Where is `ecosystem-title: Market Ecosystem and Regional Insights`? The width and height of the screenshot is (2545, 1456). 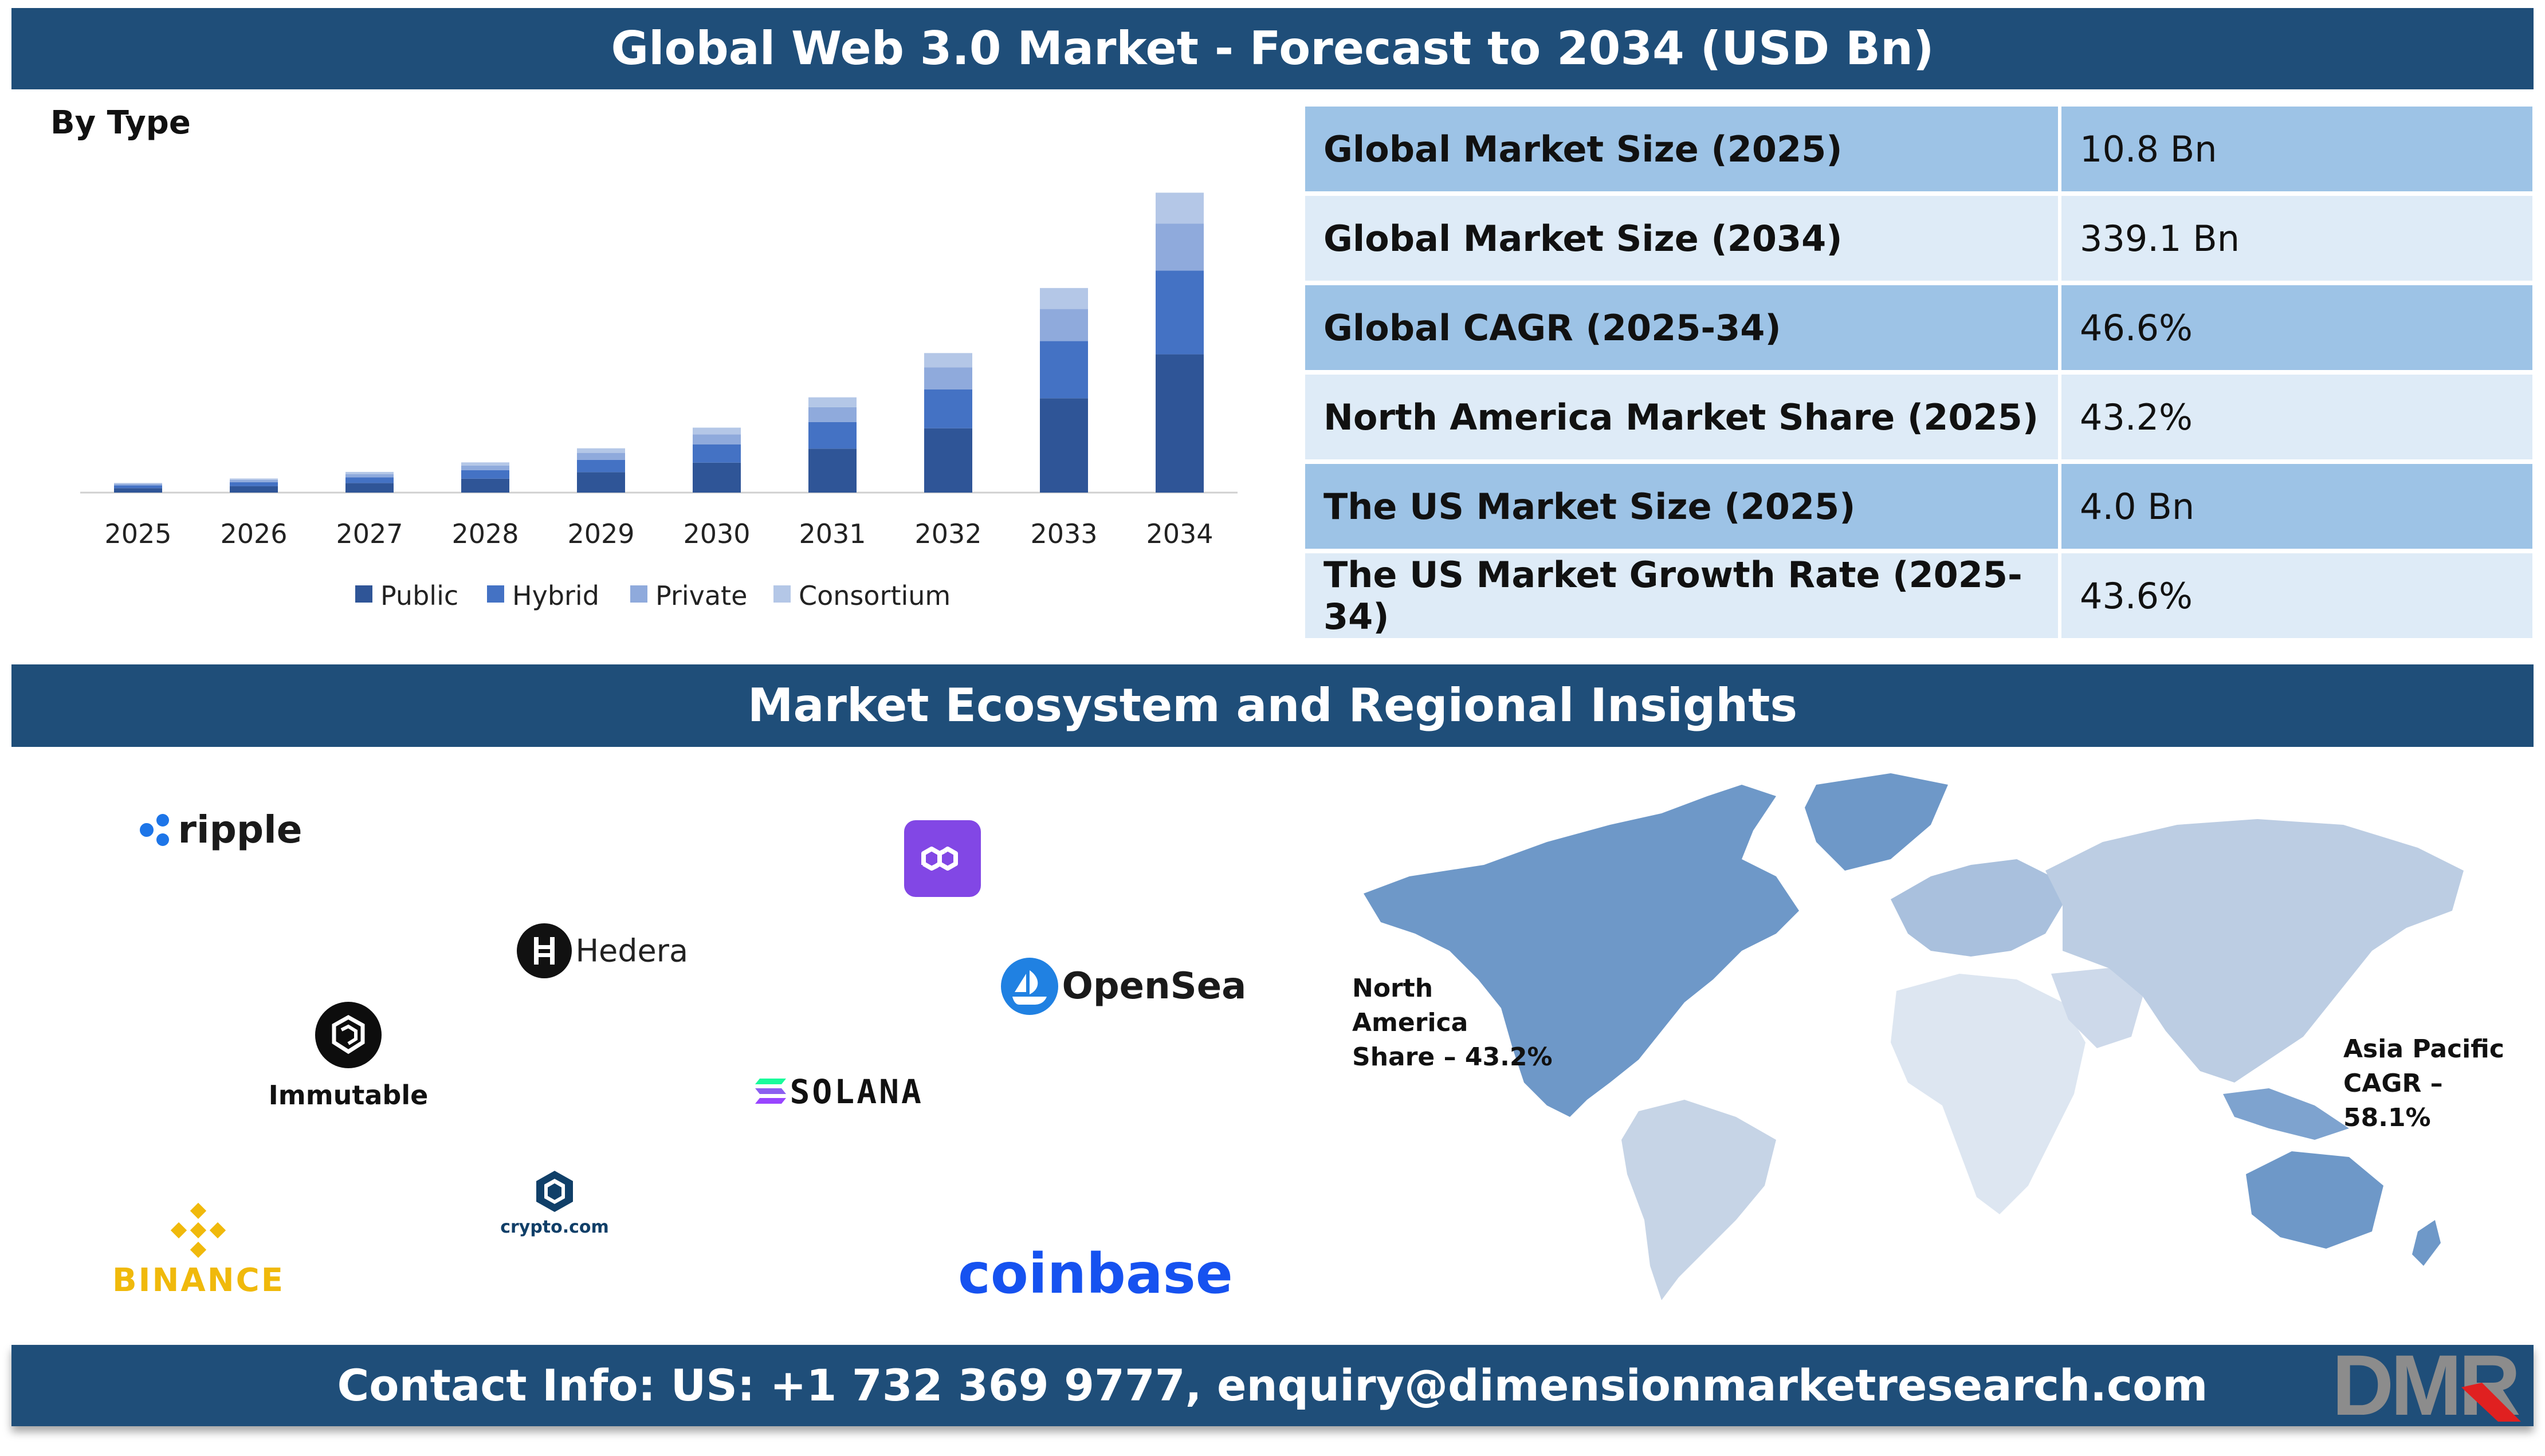 ecosystem-title: Market Ecosystem and Regional Insights is located at coordinates (1272, 705).